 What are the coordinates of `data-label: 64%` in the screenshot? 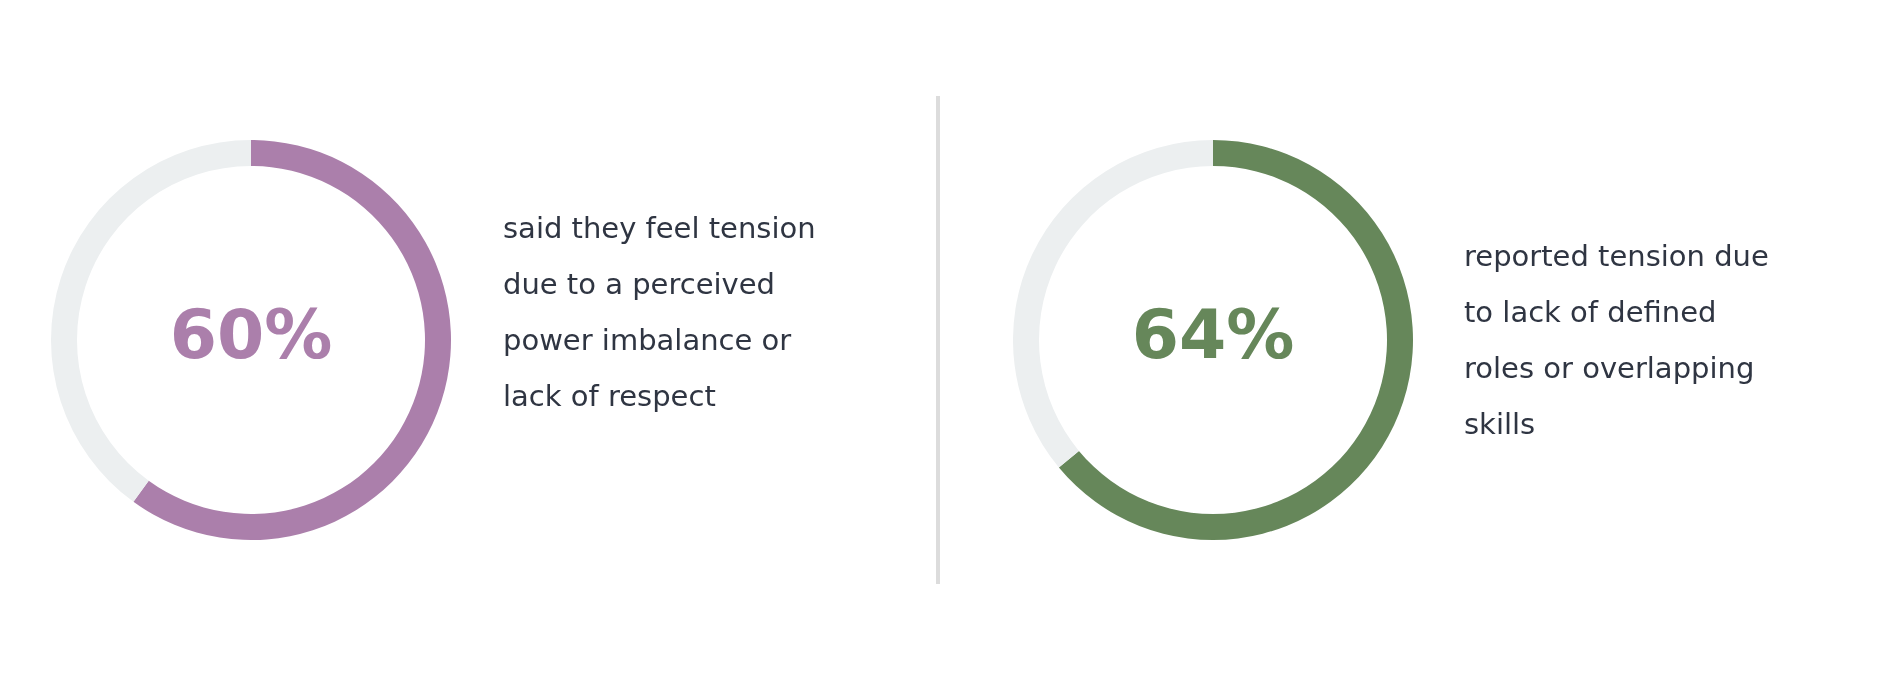 It's located at (1213, 334).